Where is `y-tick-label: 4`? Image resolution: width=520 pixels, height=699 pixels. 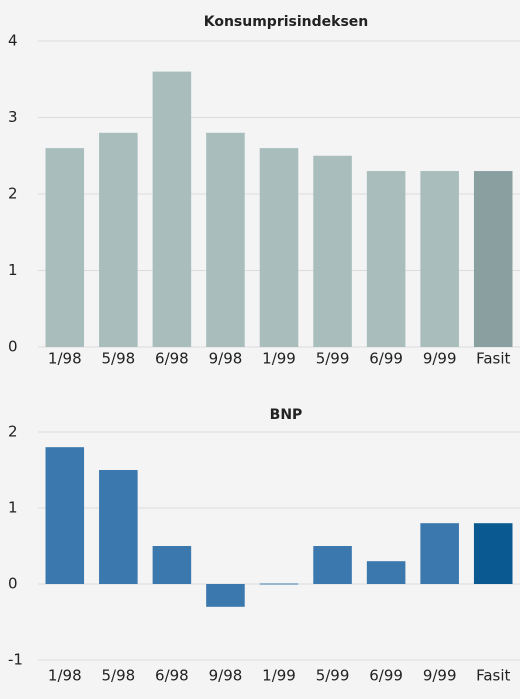 y-tick-label: 4 is located at coordinates (13, 41).